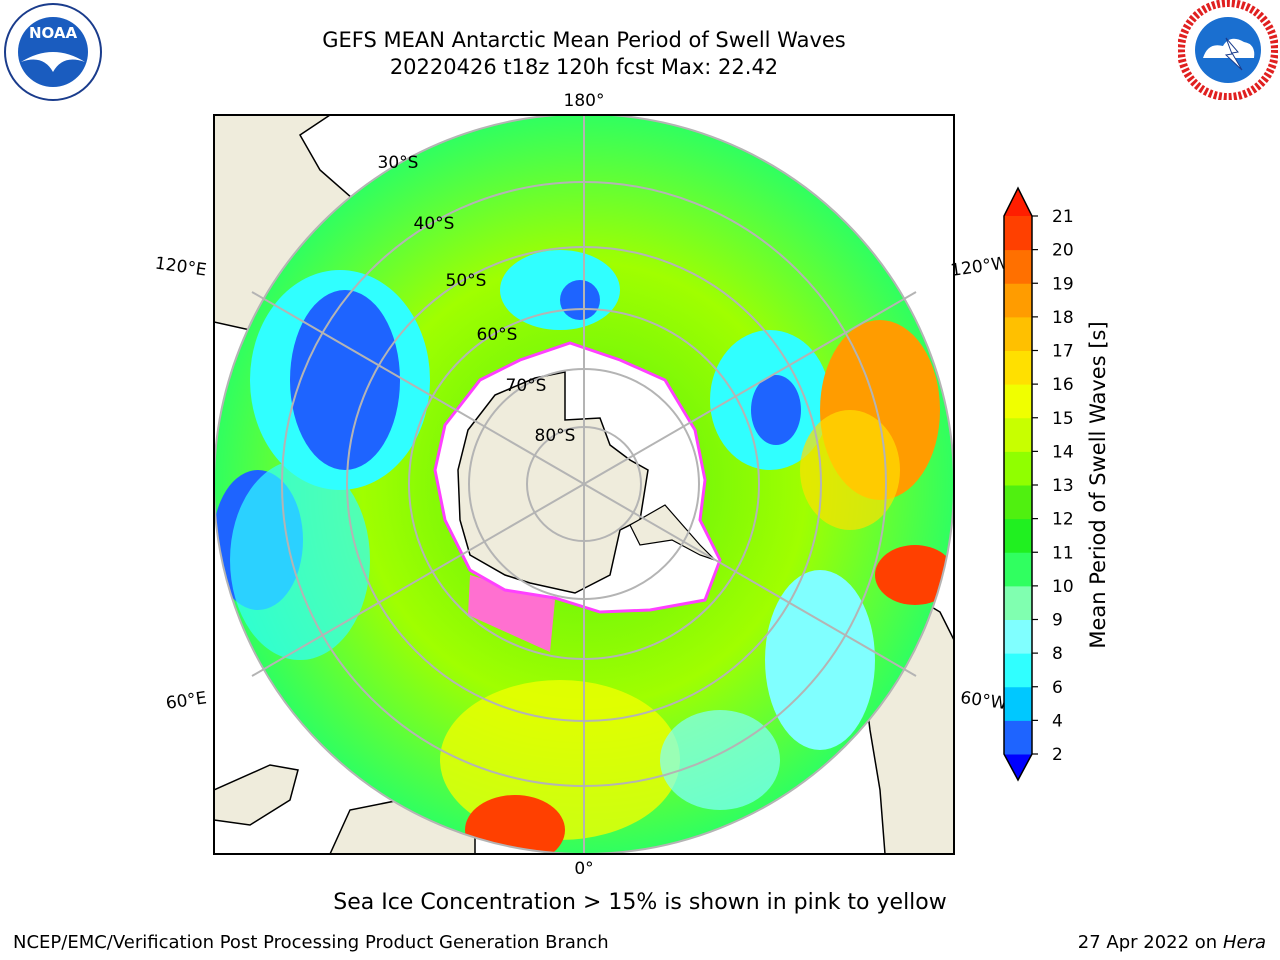  I want to click on colorbar-tick-label: 11, so click(1063, 553).